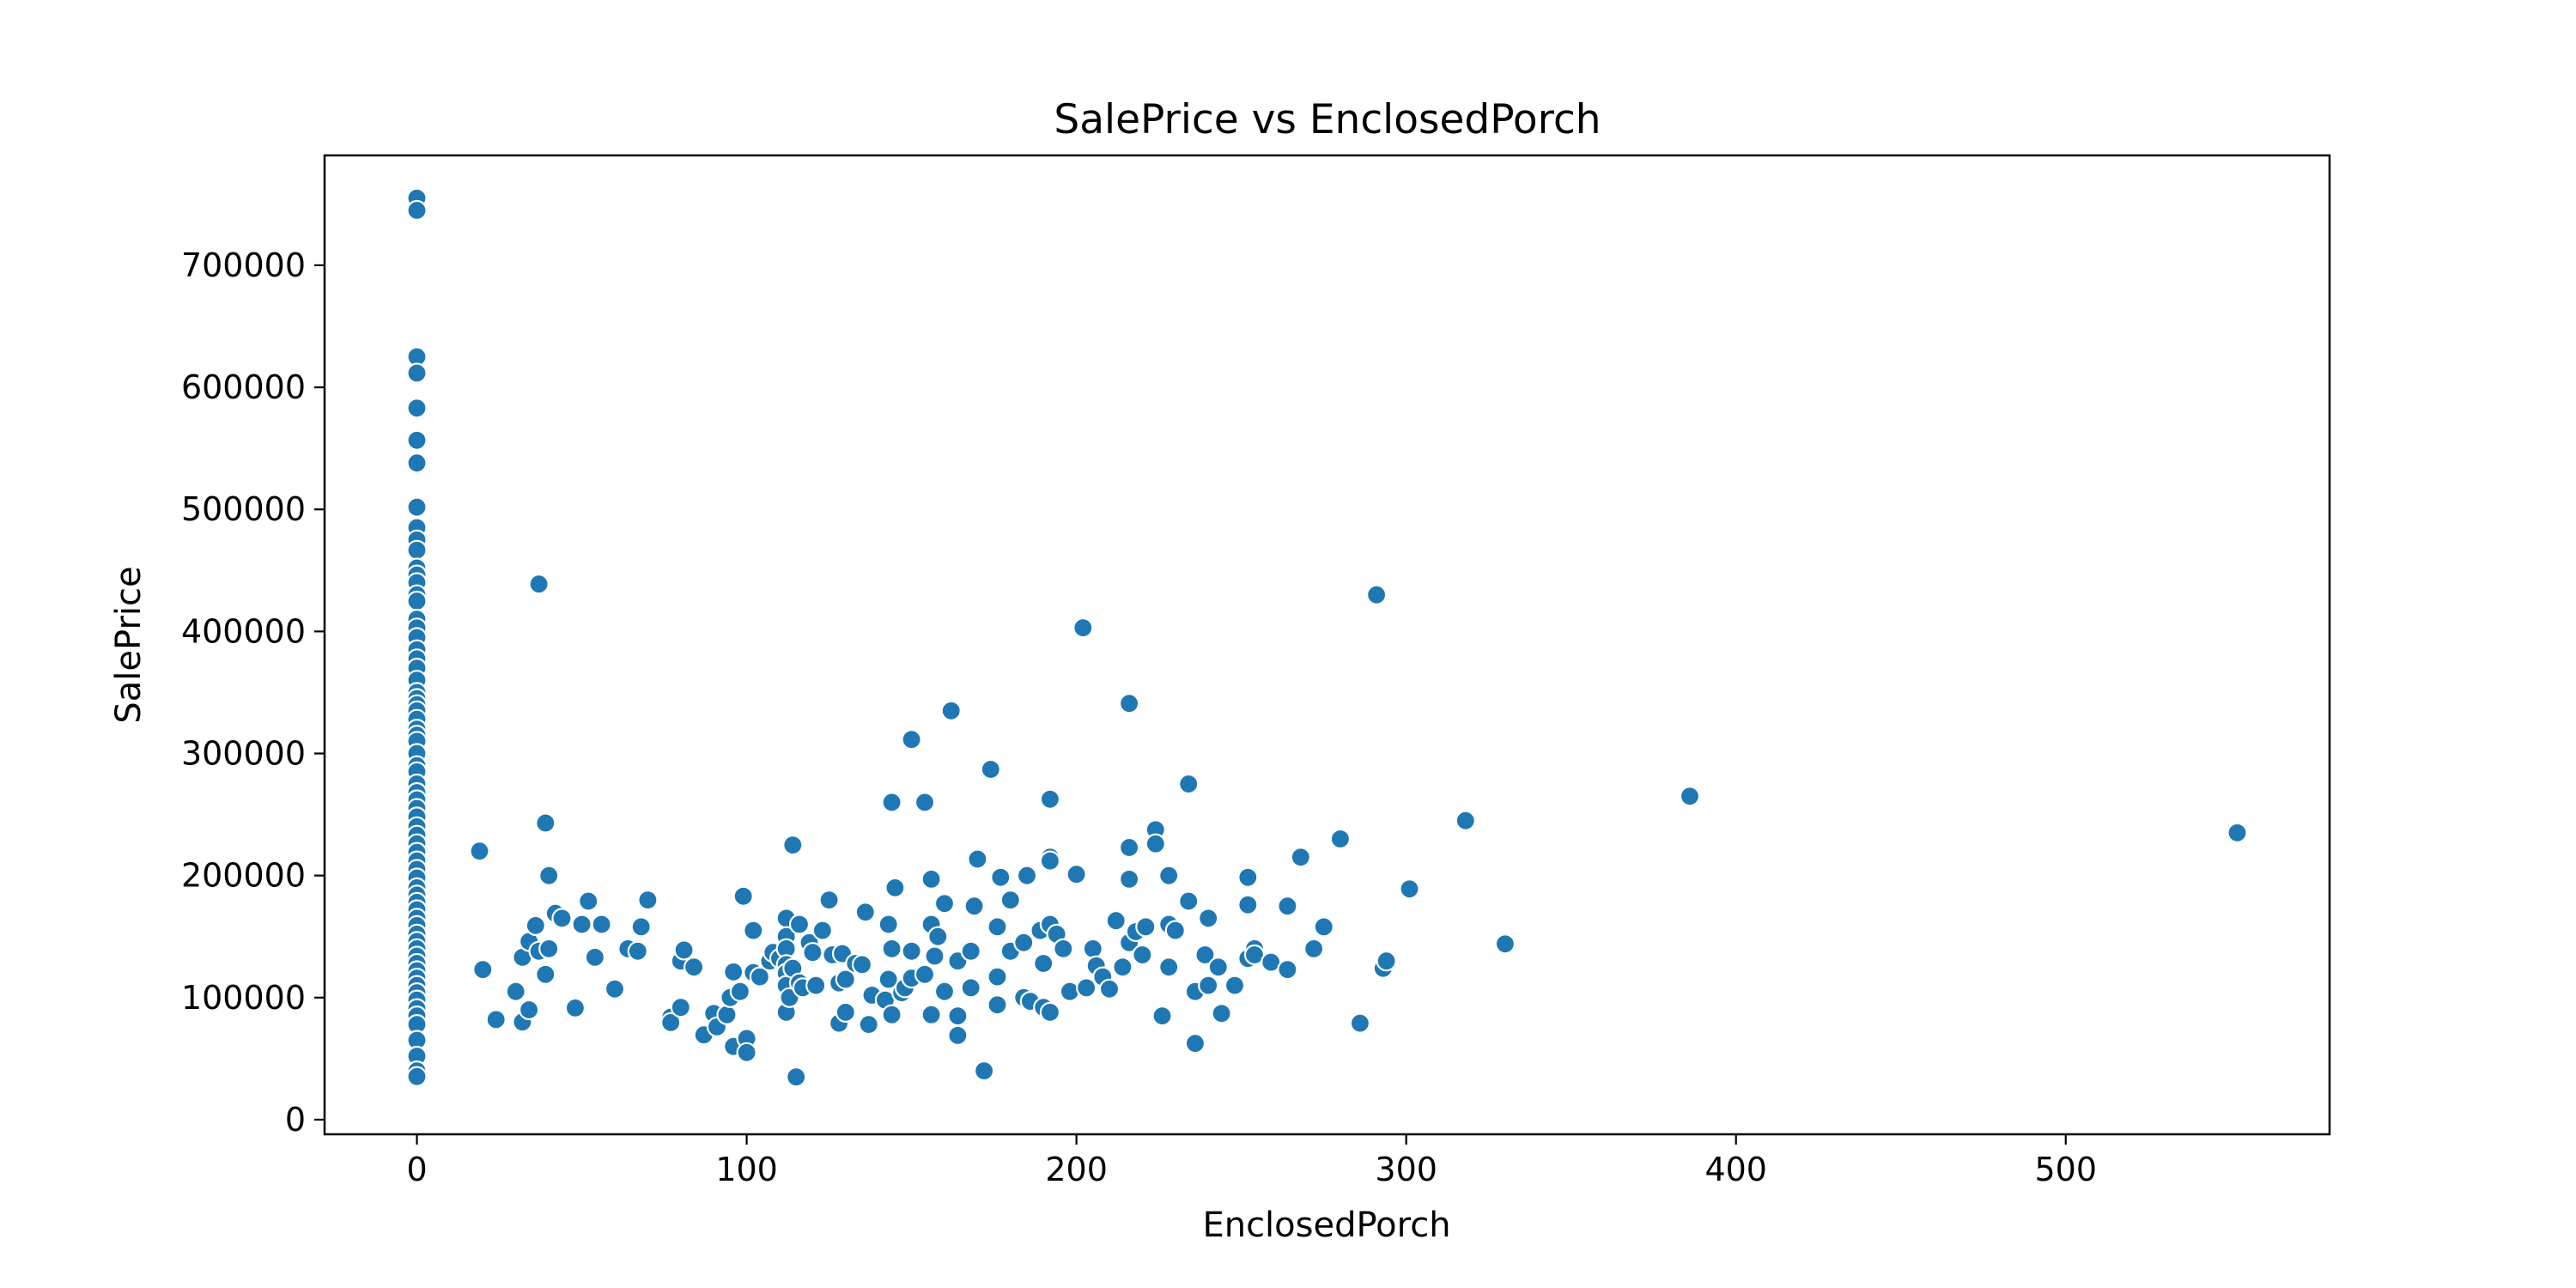  I want to click on x-tick-label: 0, so click(417, 1169).